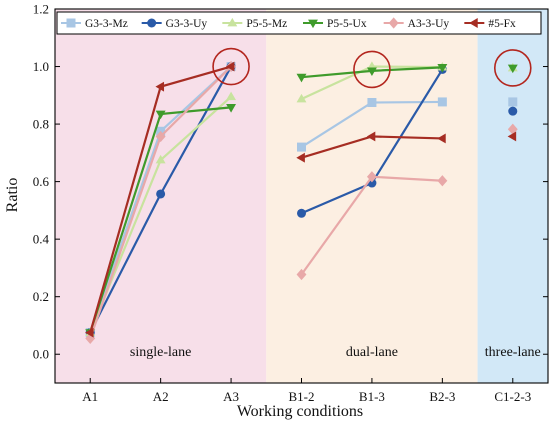  What do you see at coordinates (106, 24) in the screenshot?
I see `legend-label-G3-3-Mz: G3-3-Mz` at bounding box center [106, 24].